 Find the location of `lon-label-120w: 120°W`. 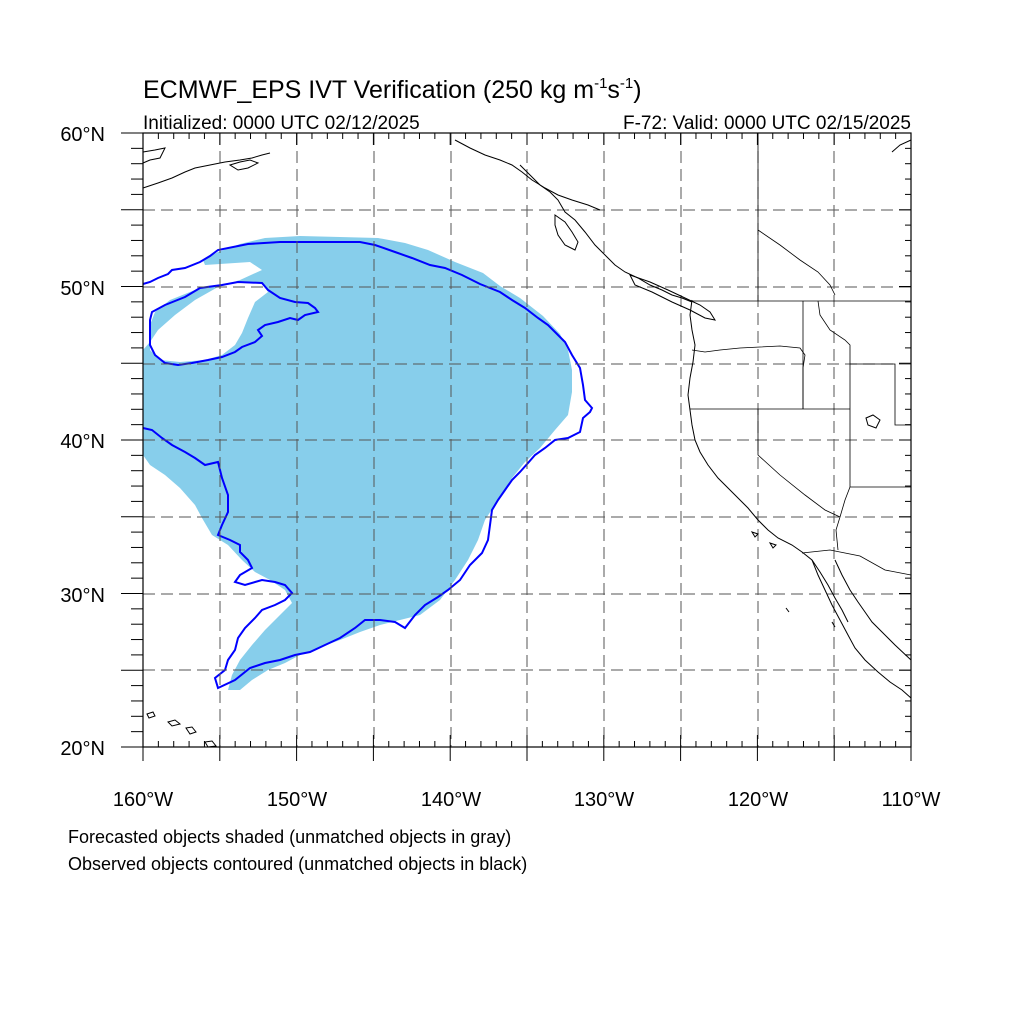

lon-label-120w: 120°W is located at coordinates (758, 800).